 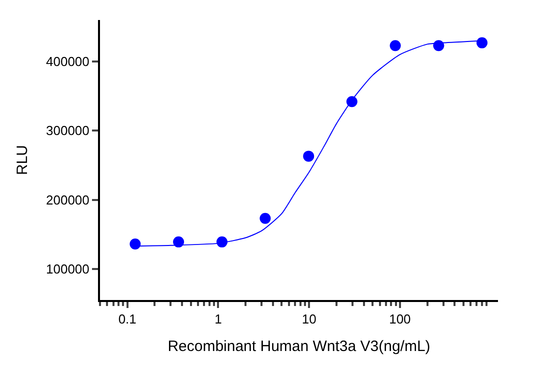 What do you see at coordinates (68, 130) in the screenshot?
I see `y-tick-label: 300000` at bounding box center [68, 130].